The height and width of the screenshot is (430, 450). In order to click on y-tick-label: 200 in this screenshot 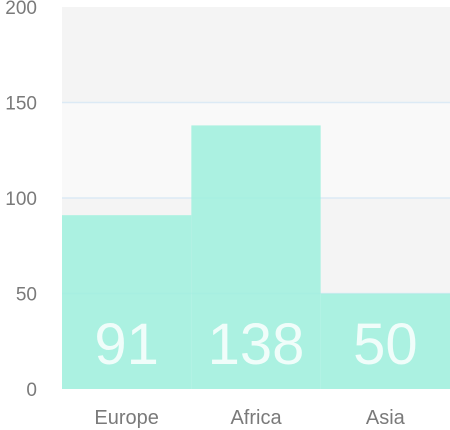, I will do `click(21, 9)`.